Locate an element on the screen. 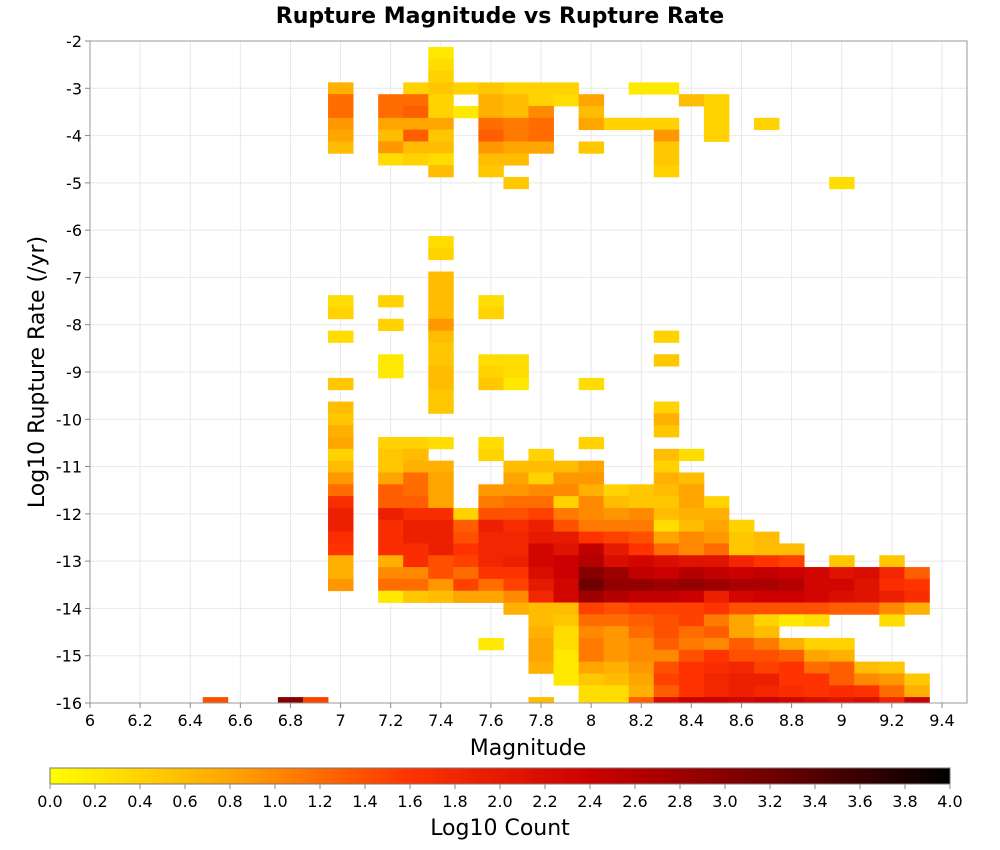 This screenshot has height=850, width=1000. colorbar-tick-label: 3.0 is located at coordinates (724, 801).